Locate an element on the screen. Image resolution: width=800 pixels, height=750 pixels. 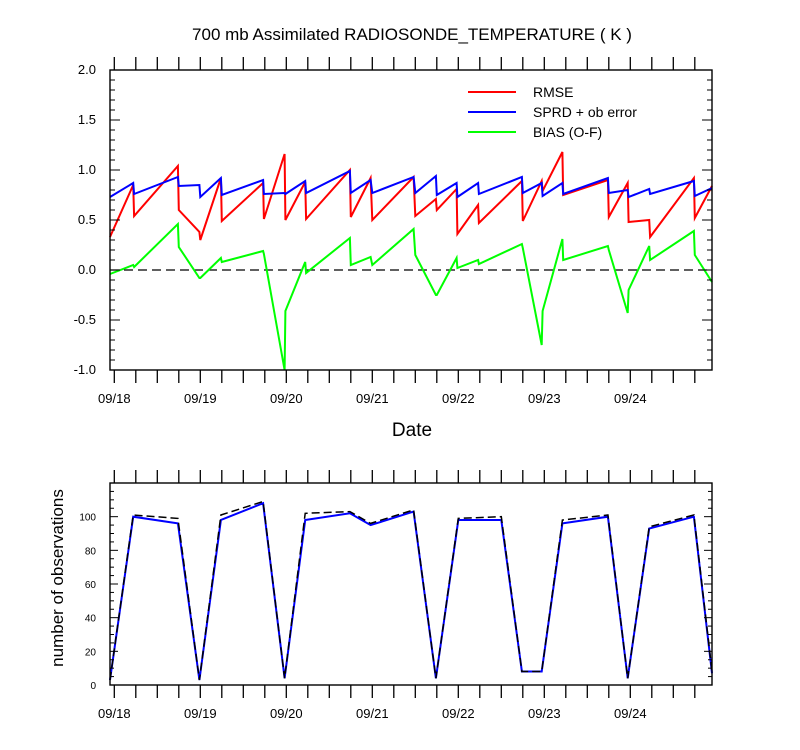
y-tick-label: 40 is located at coordinates (91, 619).